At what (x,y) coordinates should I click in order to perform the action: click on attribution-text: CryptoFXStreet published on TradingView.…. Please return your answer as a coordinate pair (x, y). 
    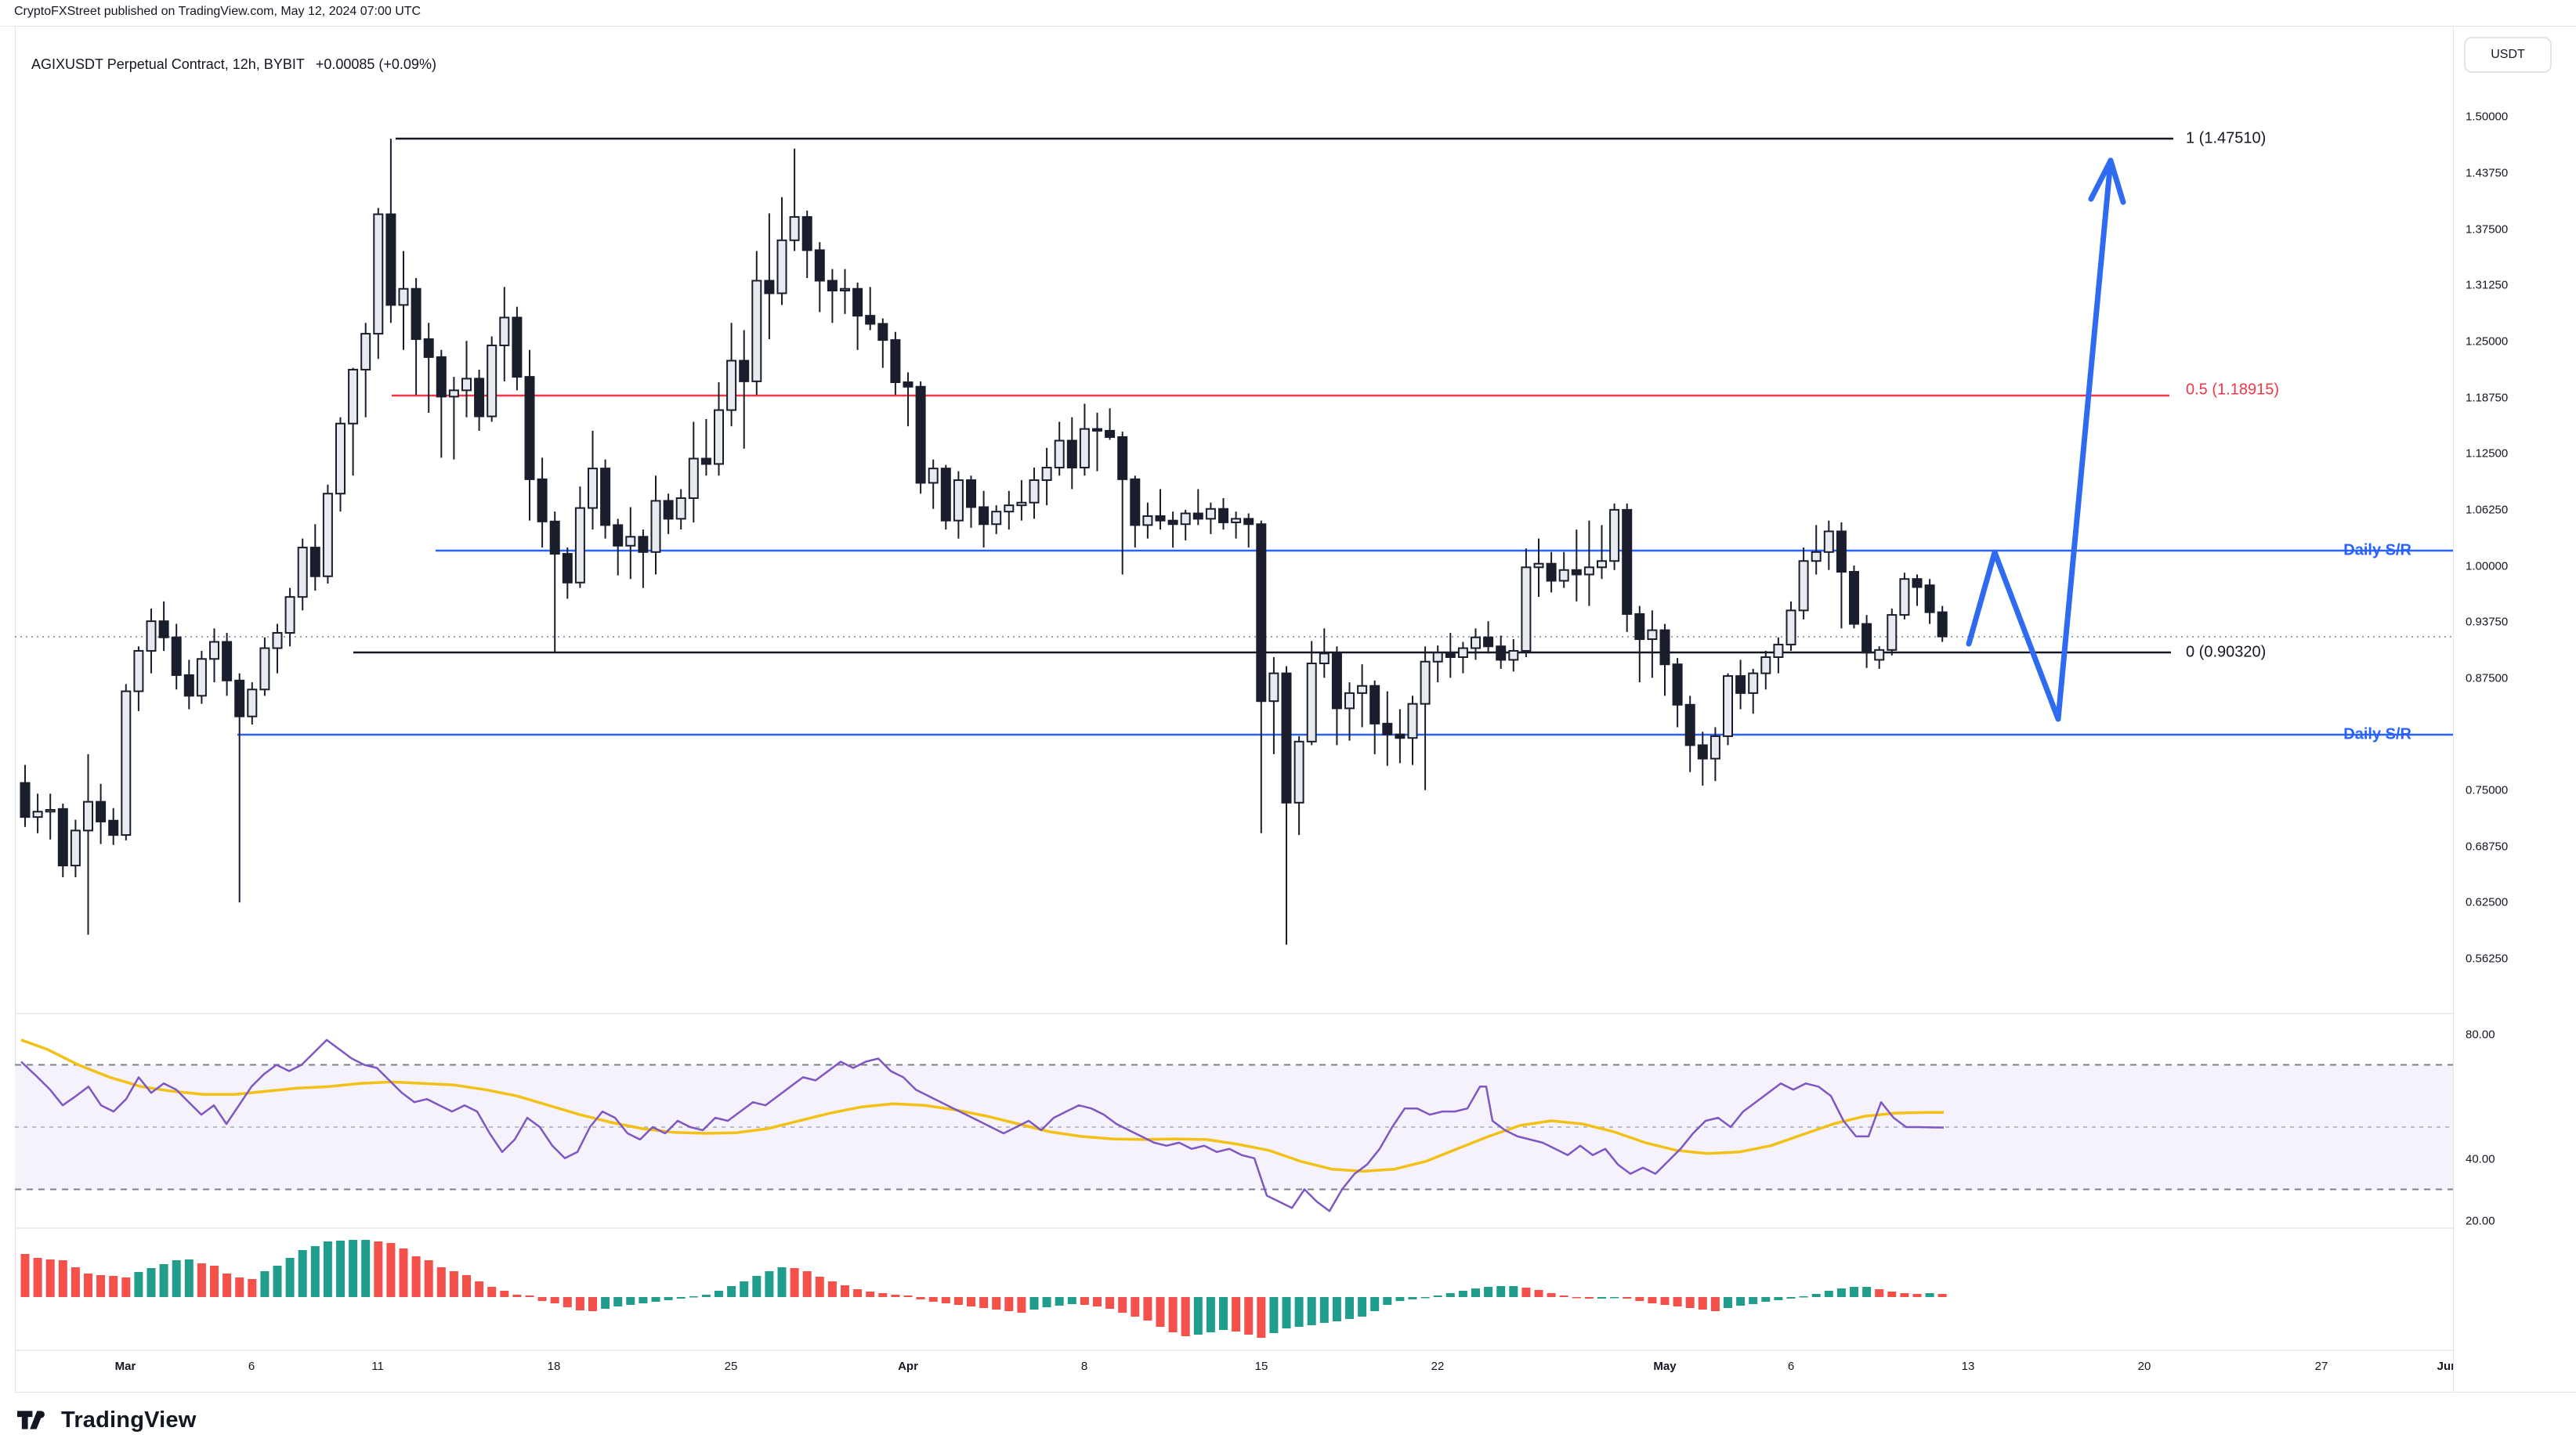
    Looking at the image, I should click on (218, 11).